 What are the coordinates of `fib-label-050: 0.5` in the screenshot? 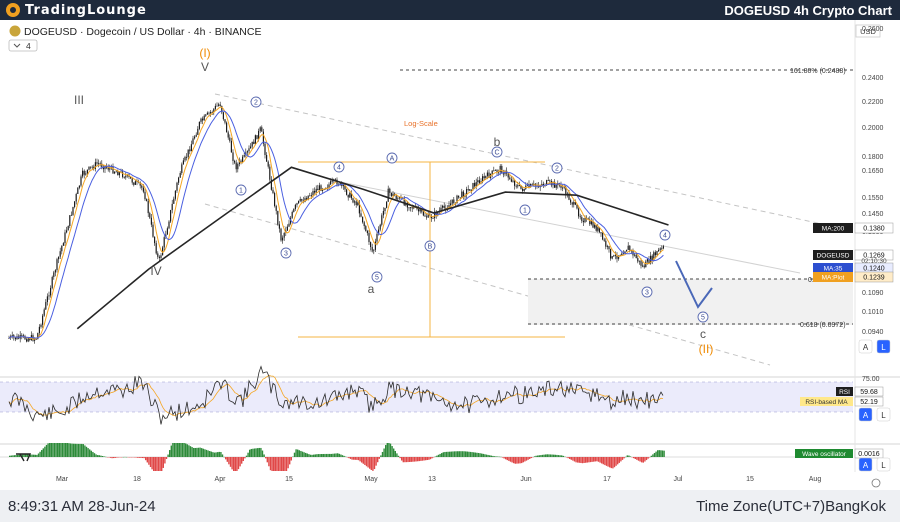 It's located at (813, 280).